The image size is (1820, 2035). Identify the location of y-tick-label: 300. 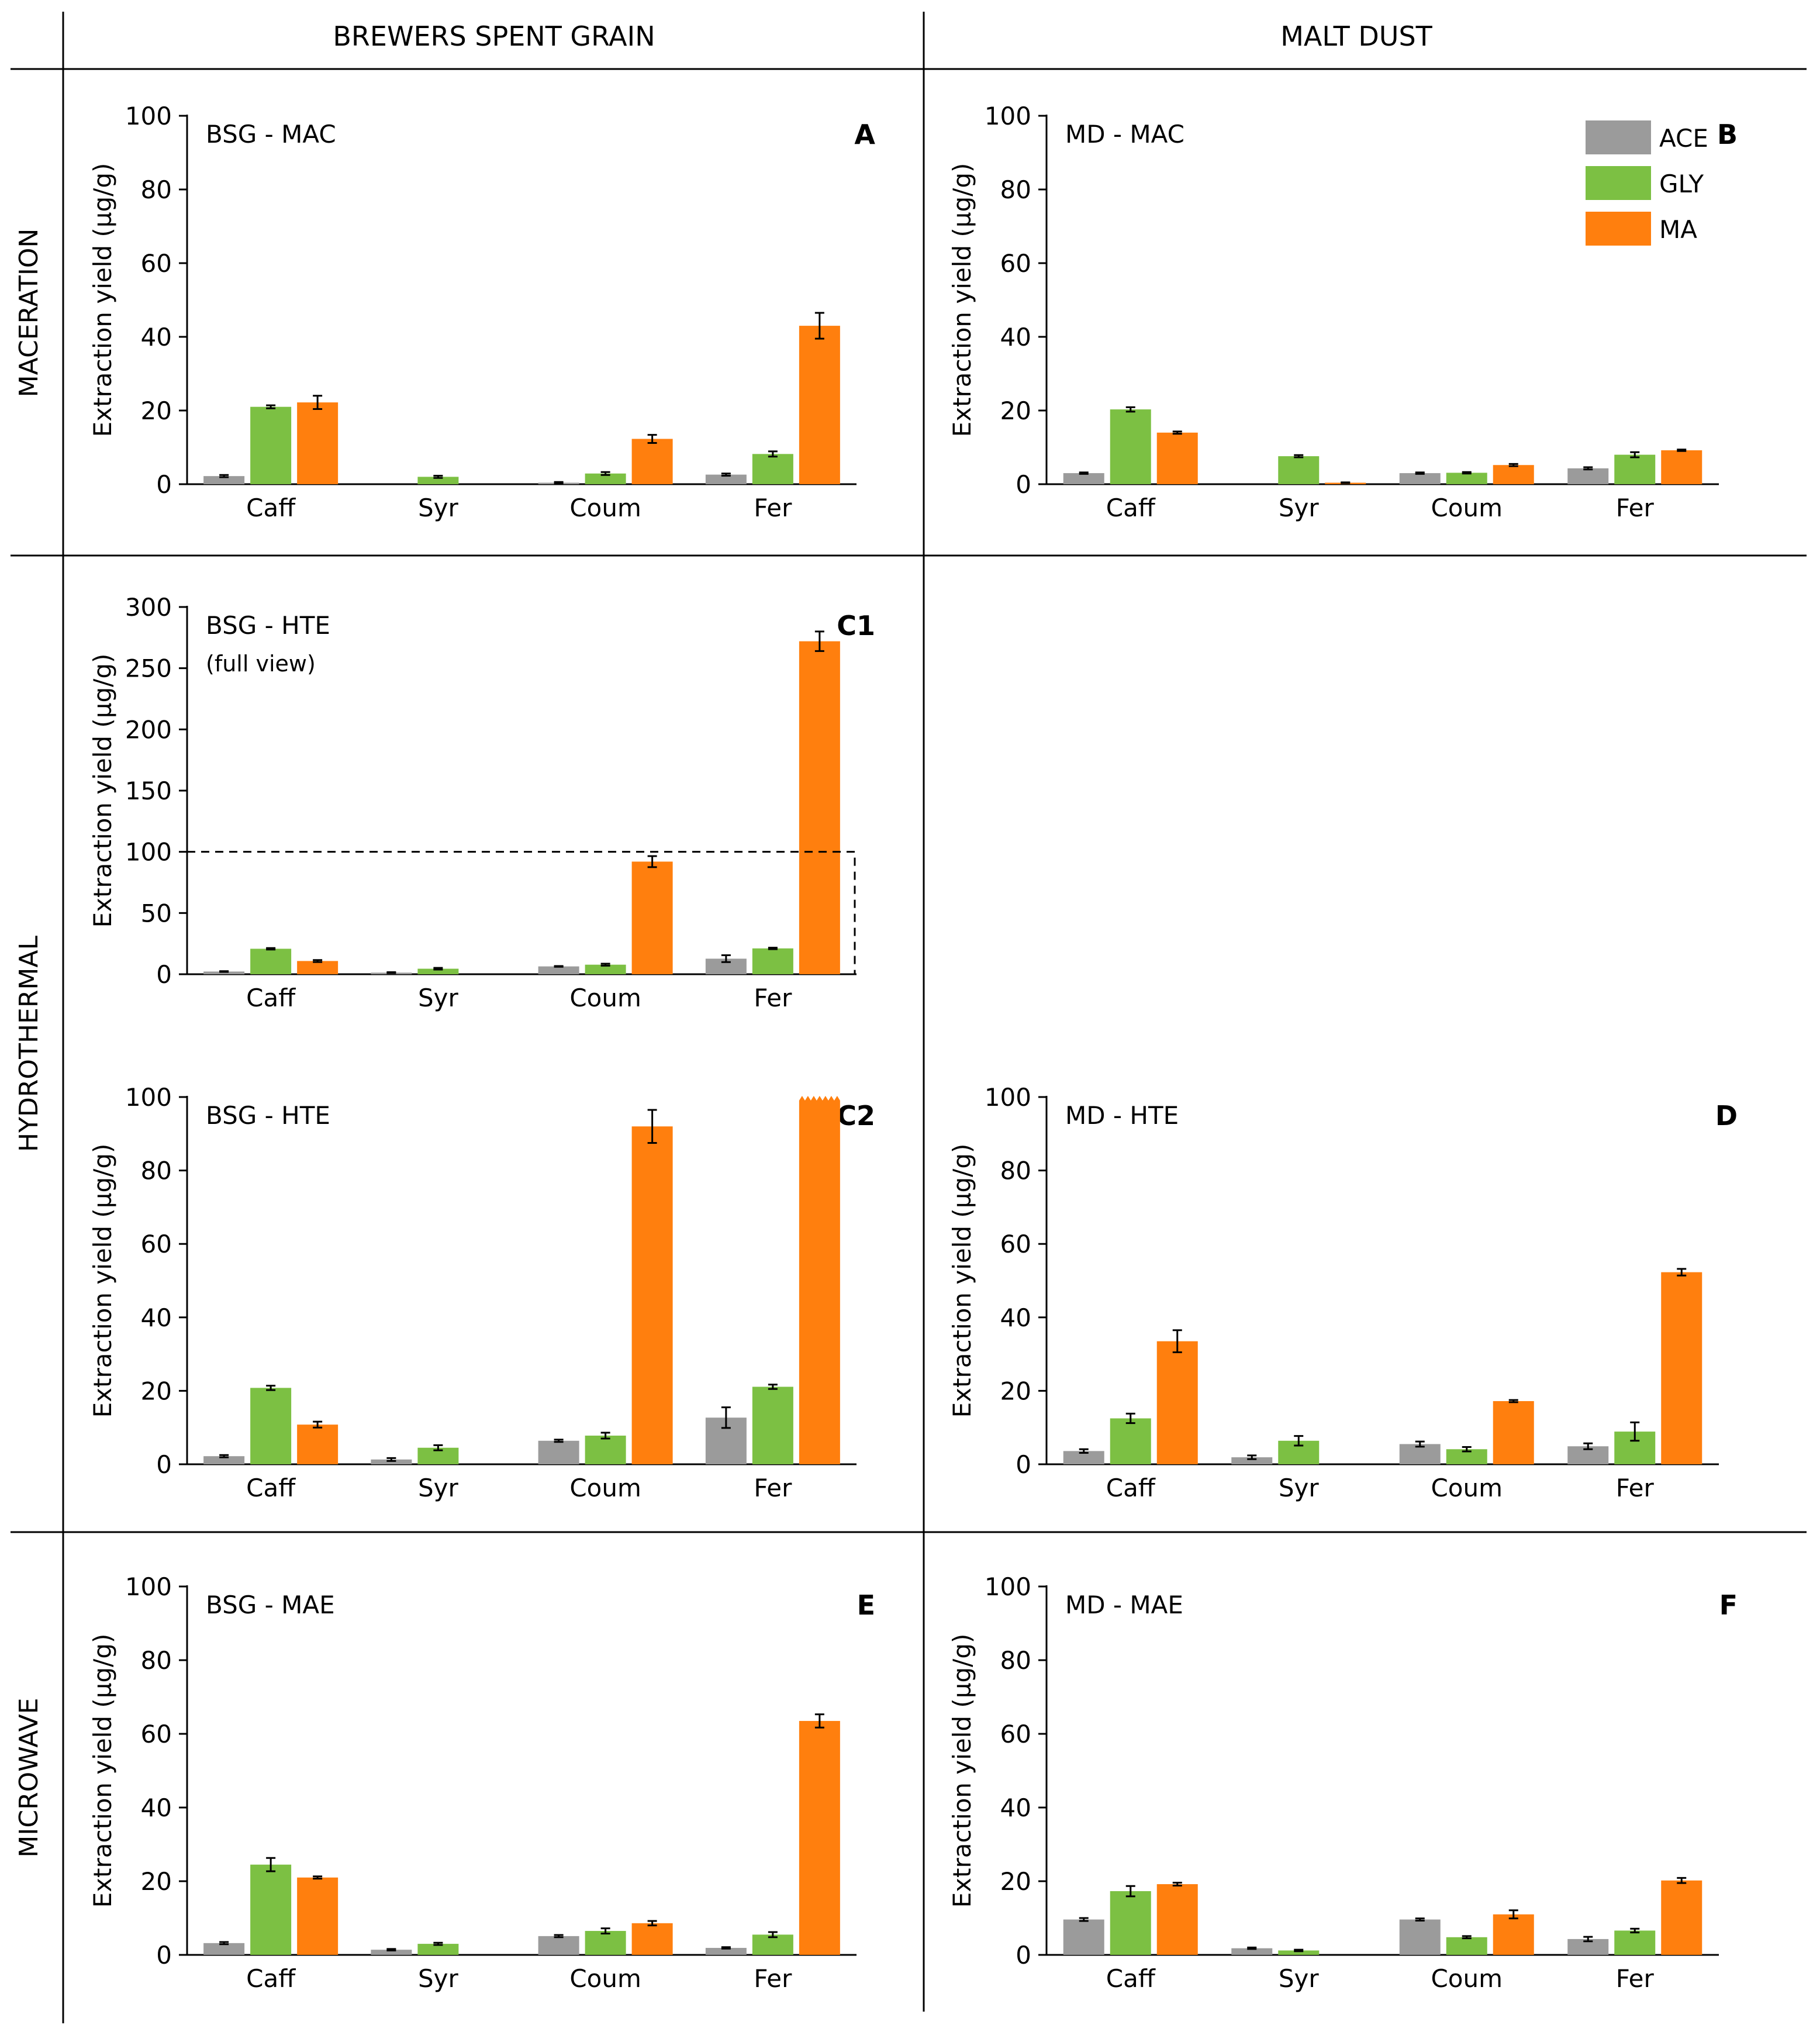
(148, 607).